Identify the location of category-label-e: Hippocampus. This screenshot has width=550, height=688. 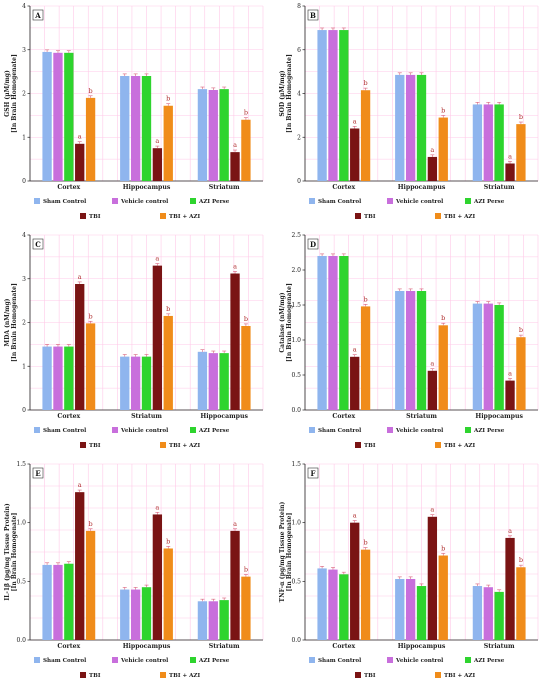
(147, 646).